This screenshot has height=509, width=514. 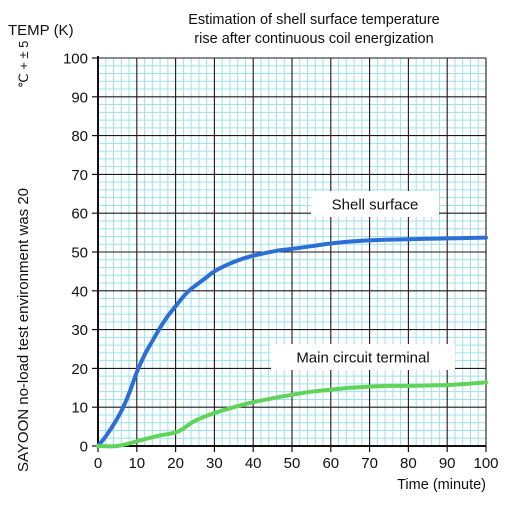 What do you see at coordinates (441, 485) in the screenshot?
I see `x-axis-label: Time (minute)` at bounding box center [441, 485].